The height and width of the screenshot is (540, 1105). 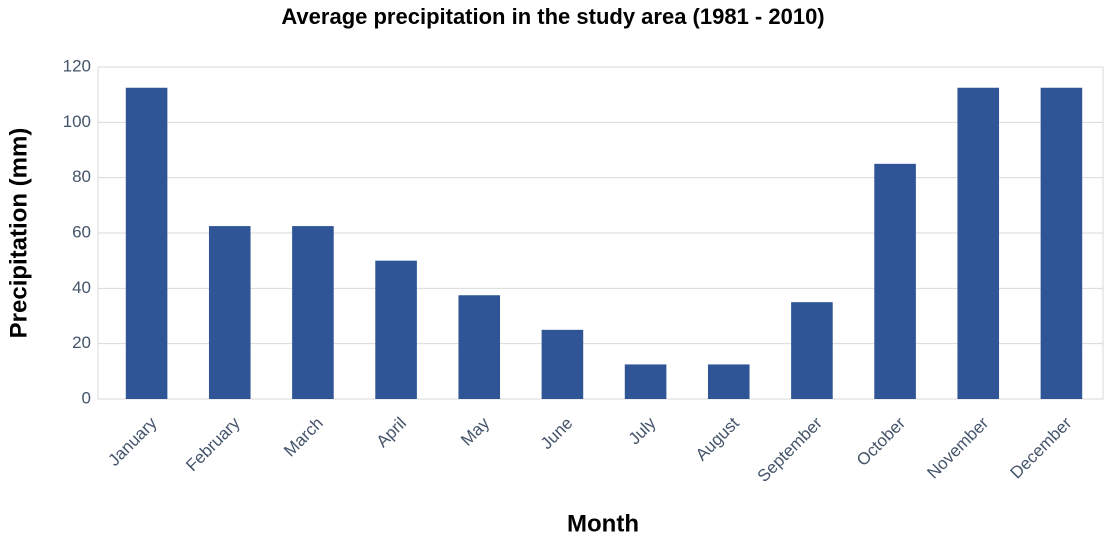 I want to click on x-tick-label: October, so click(x=881, y=441).